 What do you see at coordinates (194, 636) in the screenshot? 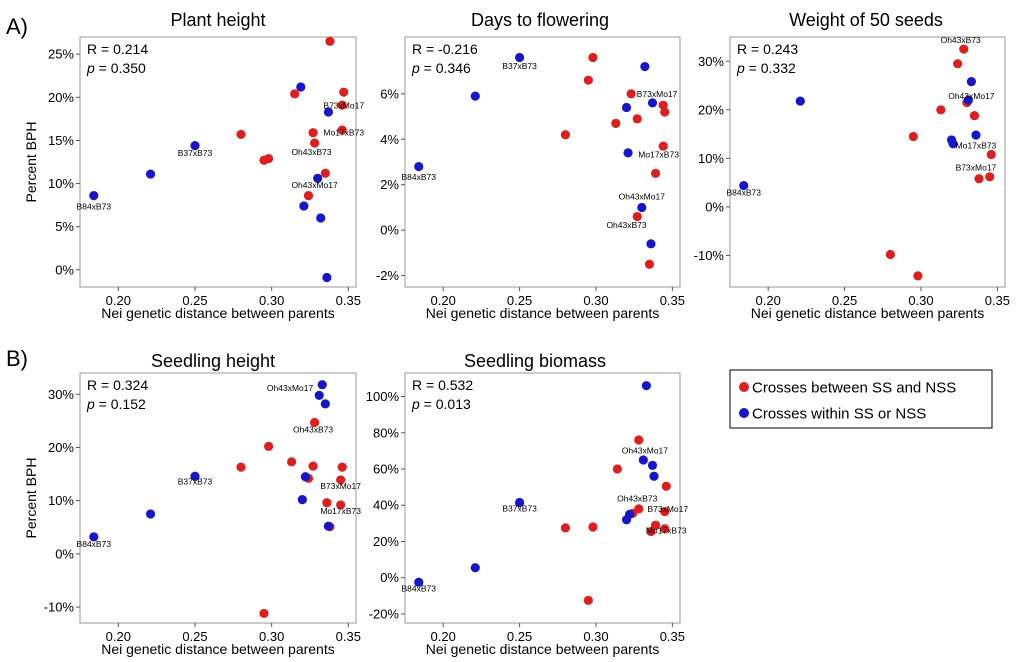
I see `x-tick-label: 0.25` at bounding box center [194, 636].